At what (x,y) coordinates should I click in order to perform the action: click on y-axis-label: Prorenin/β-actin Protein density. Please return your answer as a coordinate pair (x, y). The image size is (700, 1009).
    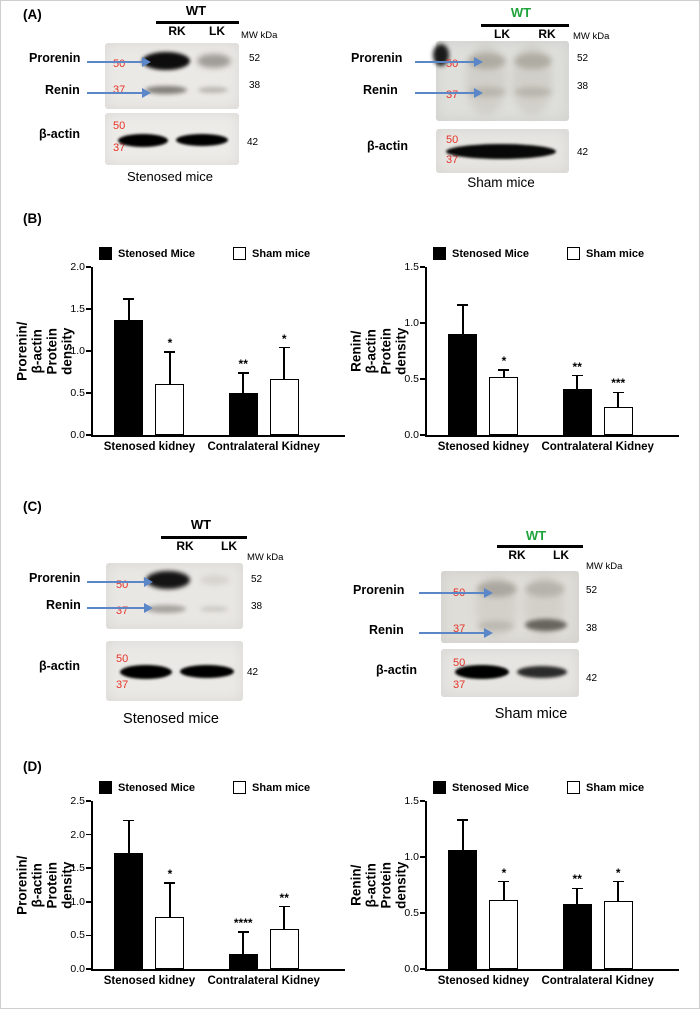
    Looking at the image, I should click on (45, 885).